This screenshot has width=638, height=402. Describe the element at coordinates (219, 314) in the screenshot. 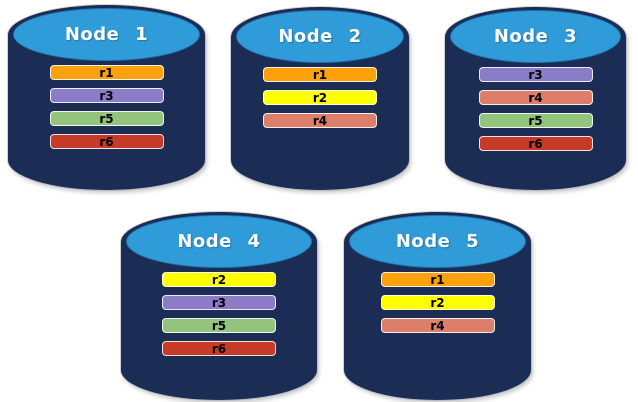

I see `replica-list: r2 r3 r5 r6` at that location.